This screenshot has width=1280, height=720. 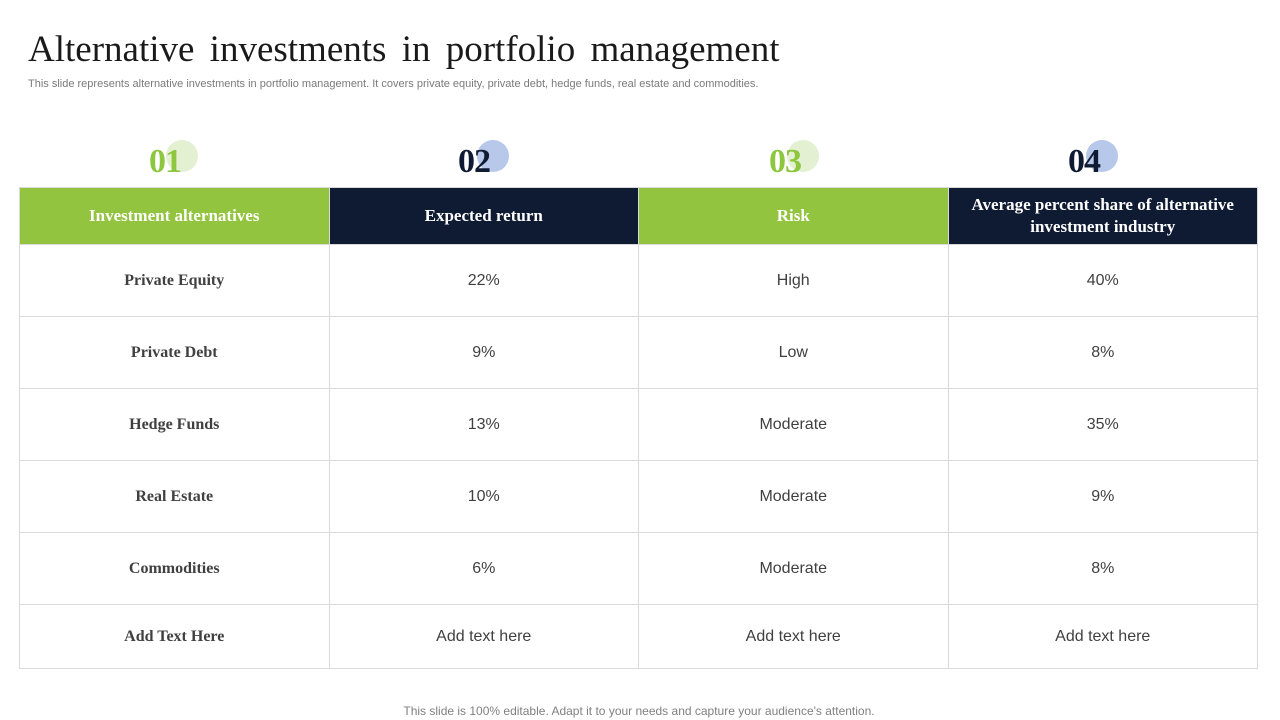 What do you see at coordinates (483, 424) in the screenshot?
I see `expected-return-cell: 13%` at bounding box center [483, 424].